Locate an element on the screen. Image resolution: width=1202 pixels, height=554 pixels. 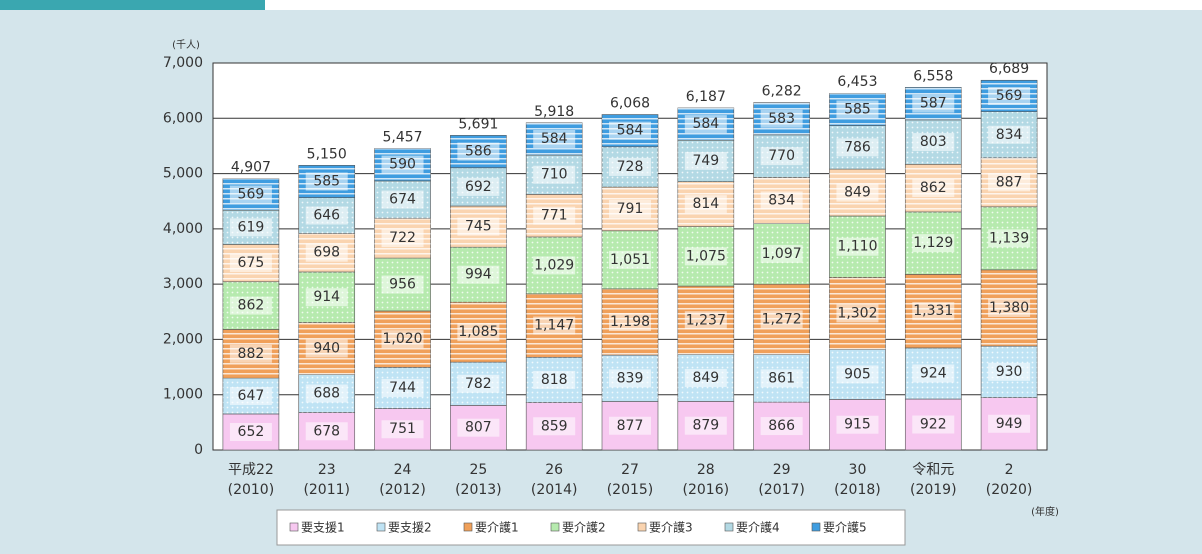
x-tick-label: 令和元 is located at coordinates (933, 470).